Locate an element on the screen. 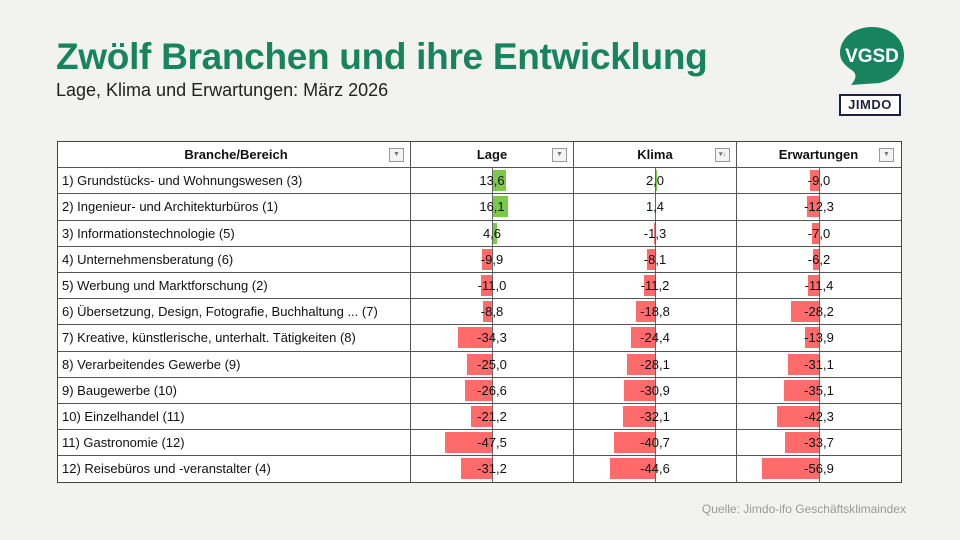  column-header-klima: Klima ▾↓ is located at coordinates (655, 155).